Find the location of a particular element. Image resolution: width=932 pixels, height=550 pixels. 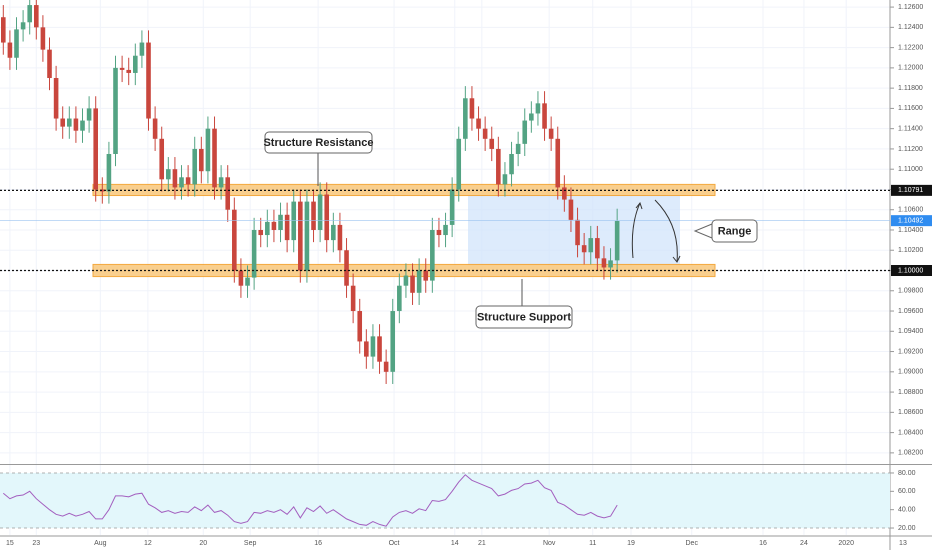

y-tick-label: 1.09000 is located at coordinates (910, 372).